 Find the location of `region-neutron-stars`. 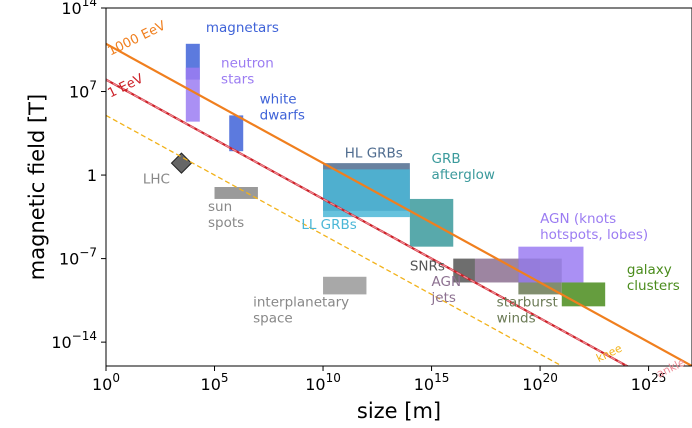

region-neutron-stars is located at coordinates (192, 94).